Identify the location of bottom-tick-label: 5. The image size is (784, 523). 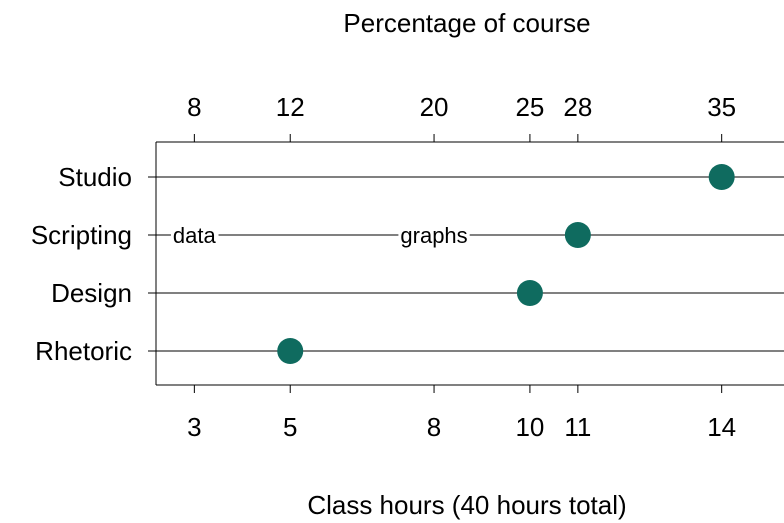
(290, 427).